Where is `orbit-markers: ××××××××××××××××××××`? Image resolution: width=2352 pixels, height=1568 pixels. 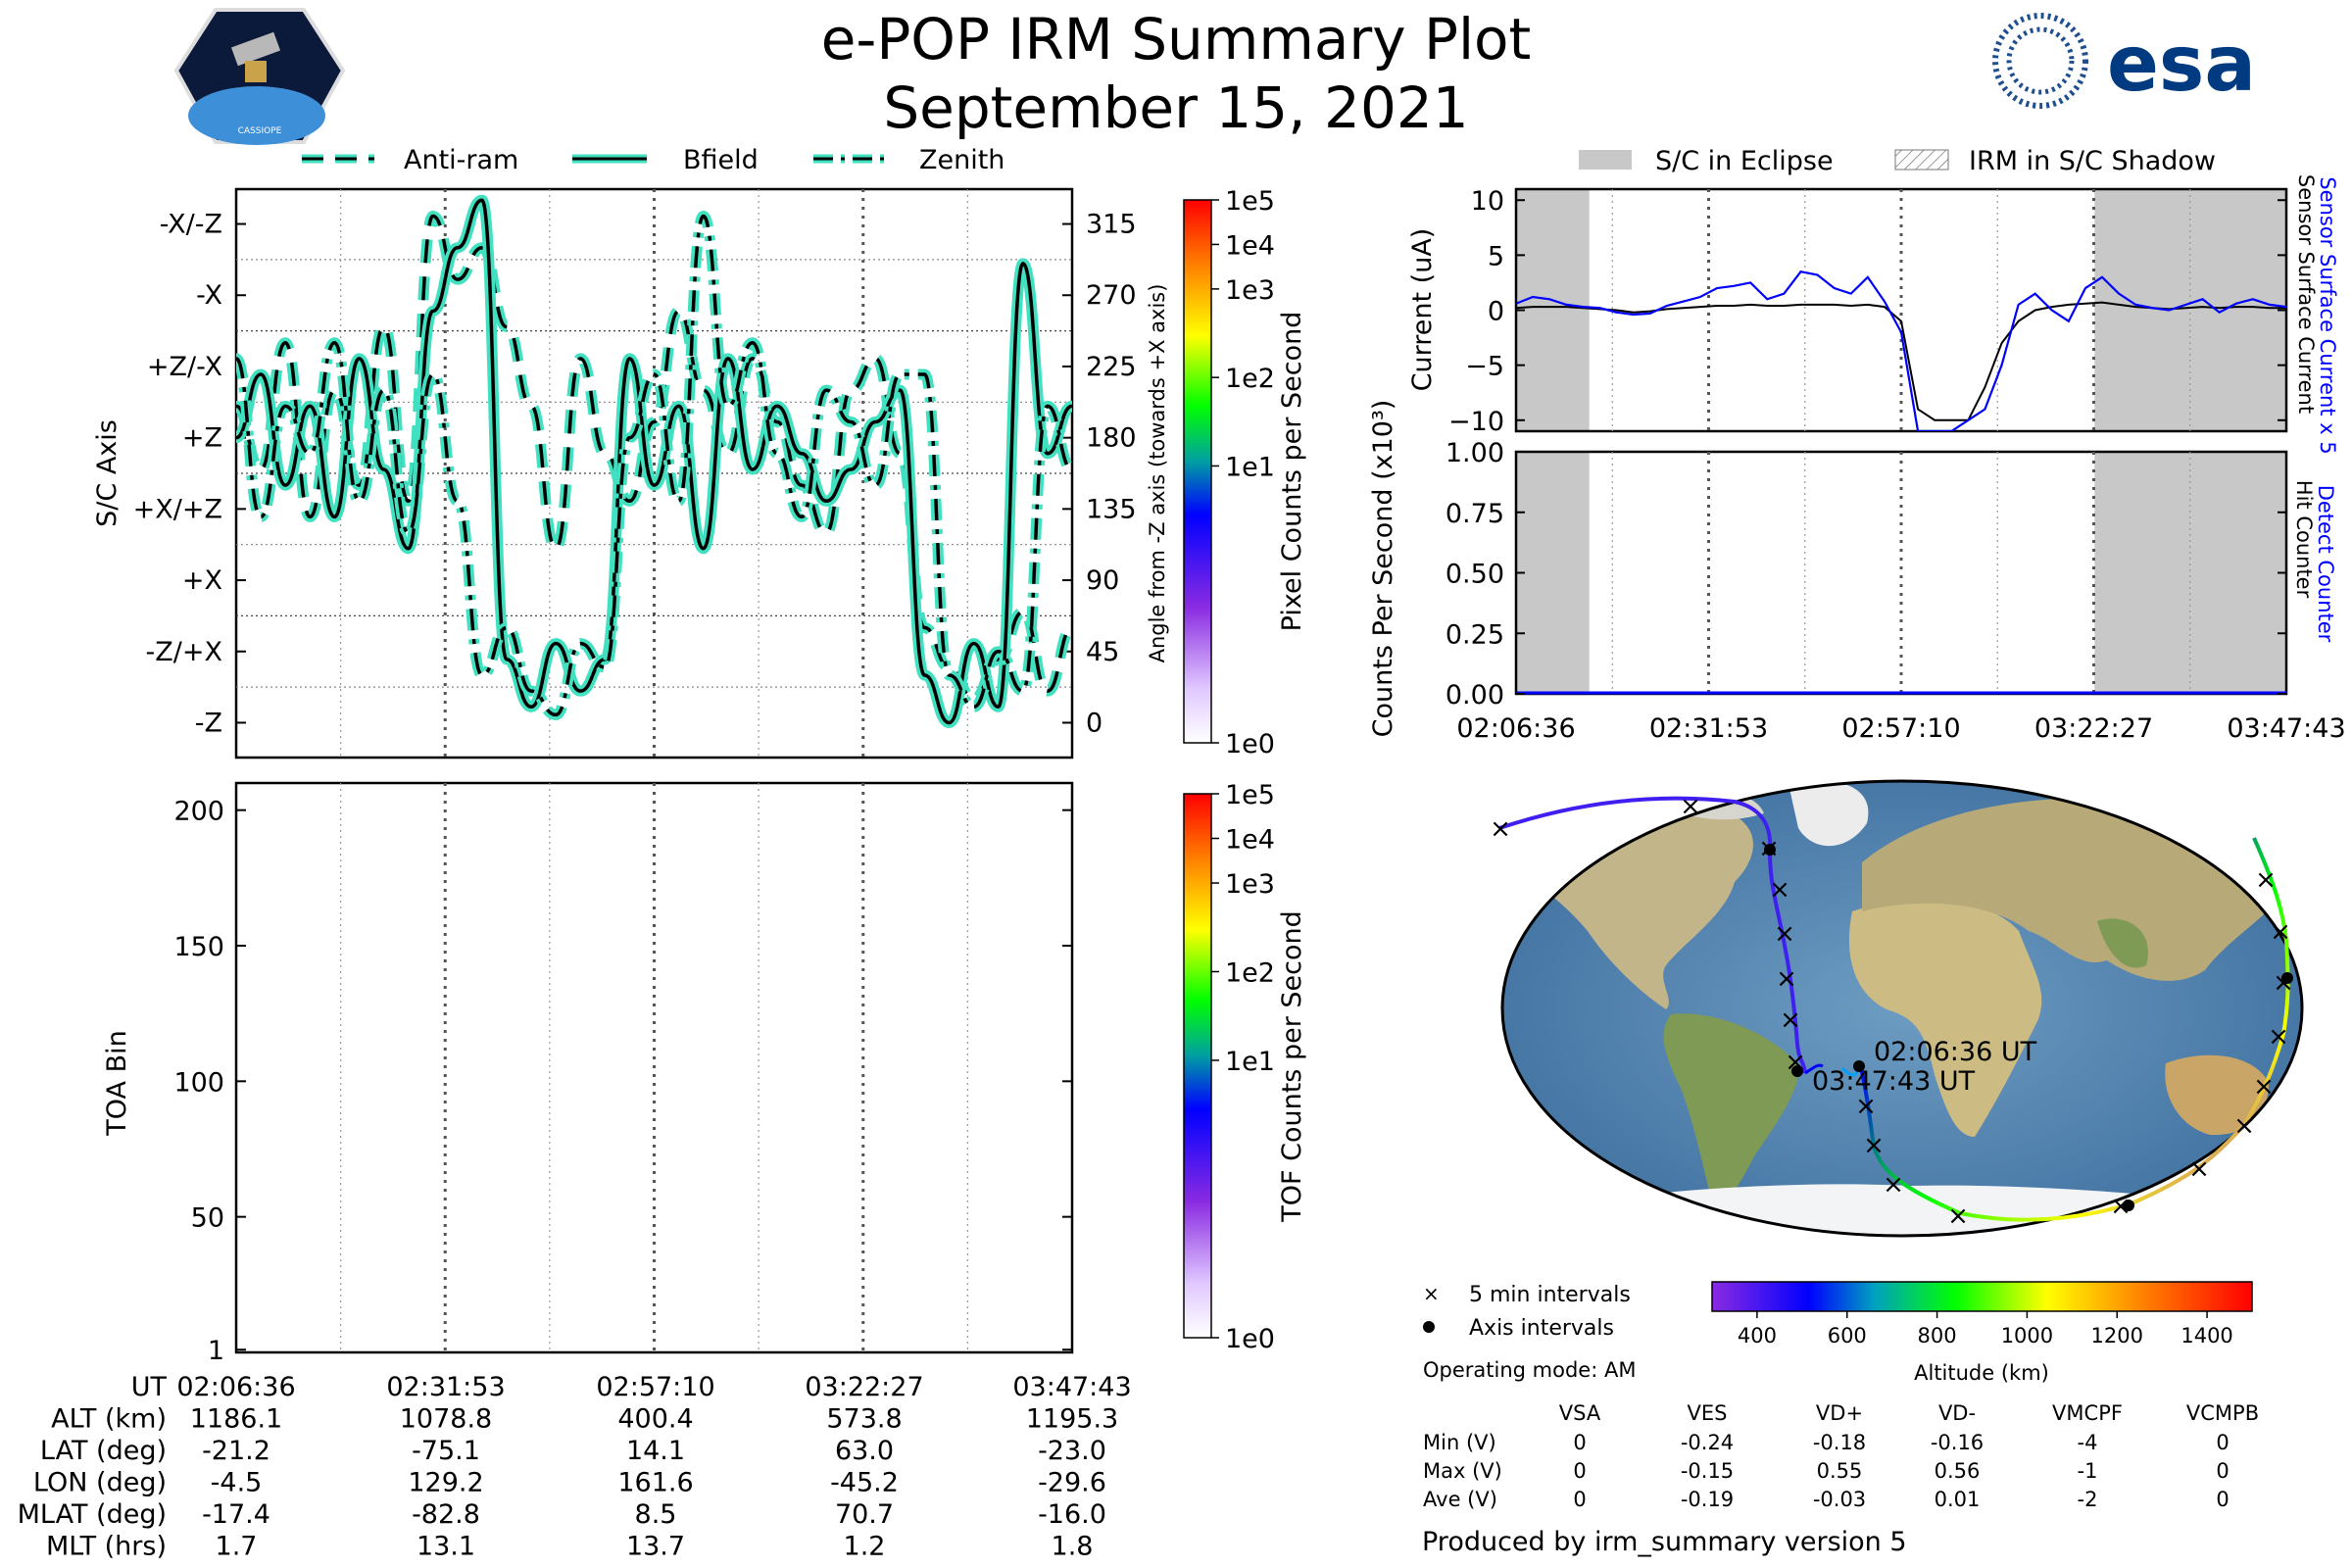
orbit-markers: ×××××××××××××××××××× is located at coordinates (1892, 1011).